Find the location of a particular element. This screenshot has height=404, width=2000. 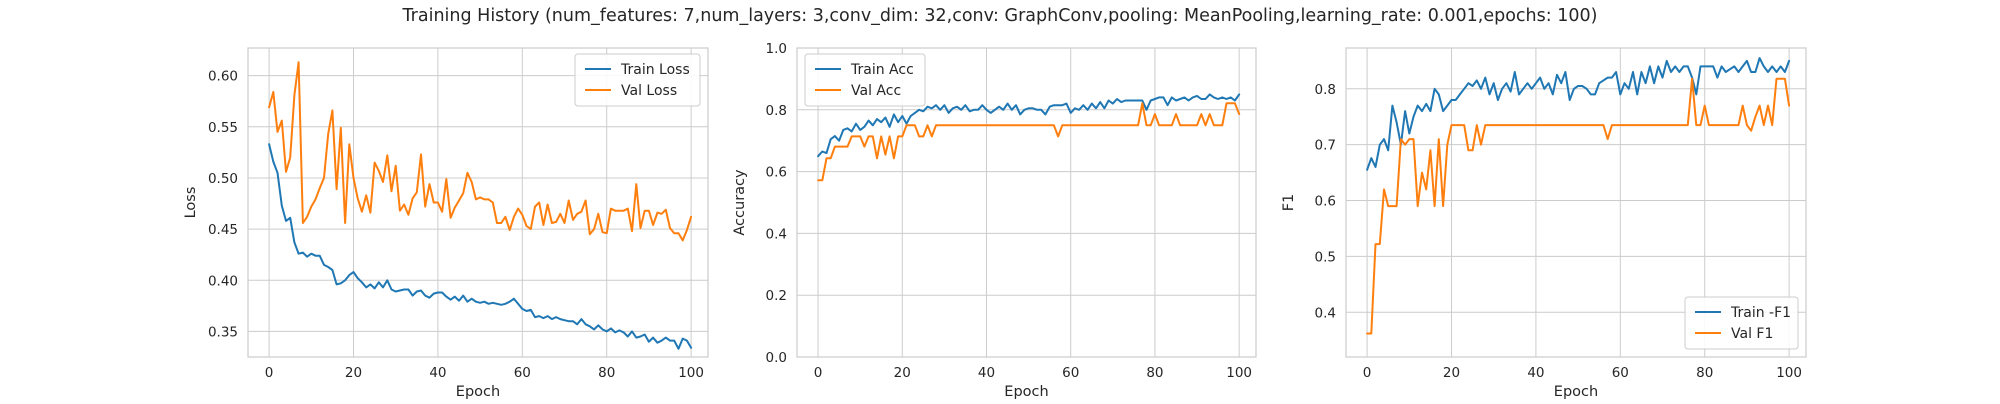

legend: Train -F1 Val F1 is located at coordinates (1741, 323).